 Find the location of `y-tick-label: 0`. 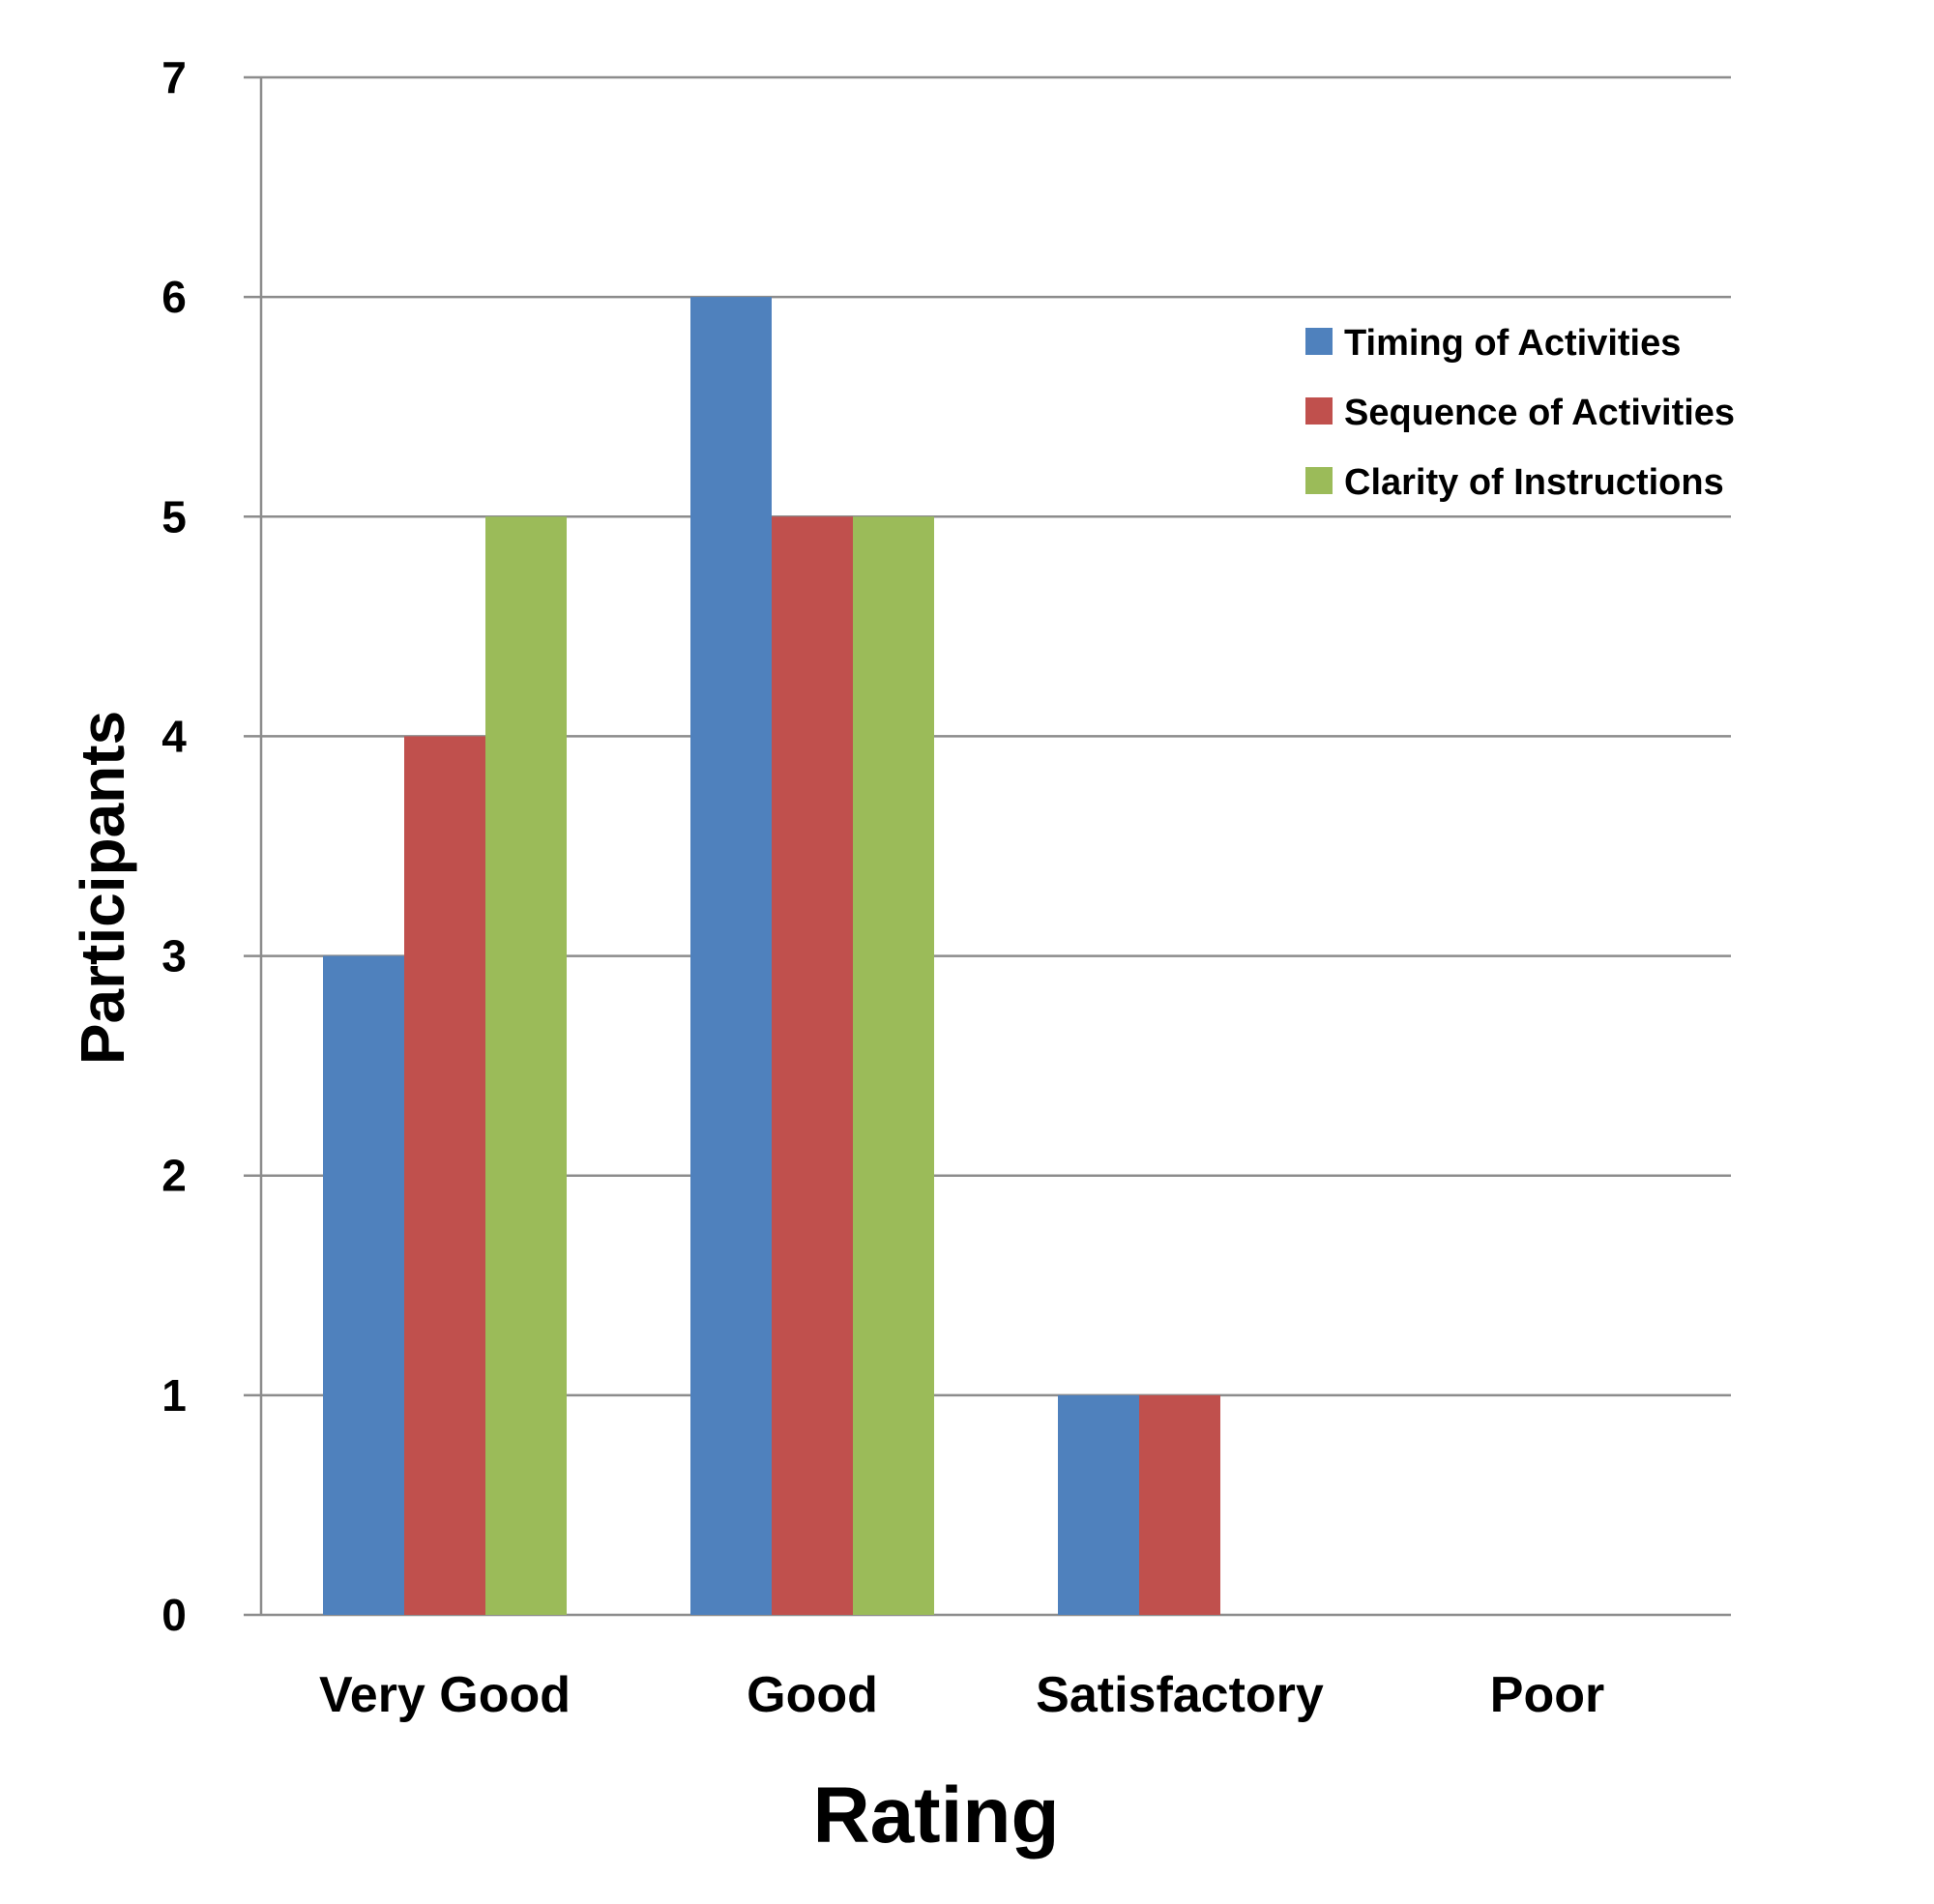

y-tick-label: 0 is located at coordinates (174, 1615).